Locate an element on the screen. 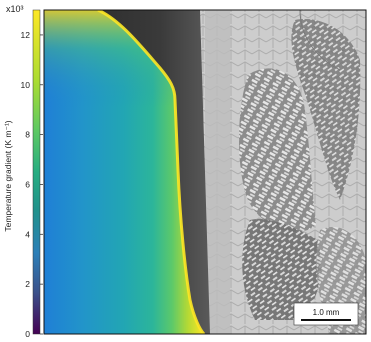 The height and width of the screenshot is (342, 371). scale-bar: 1.0 mm is located at coordinates (326, 314).